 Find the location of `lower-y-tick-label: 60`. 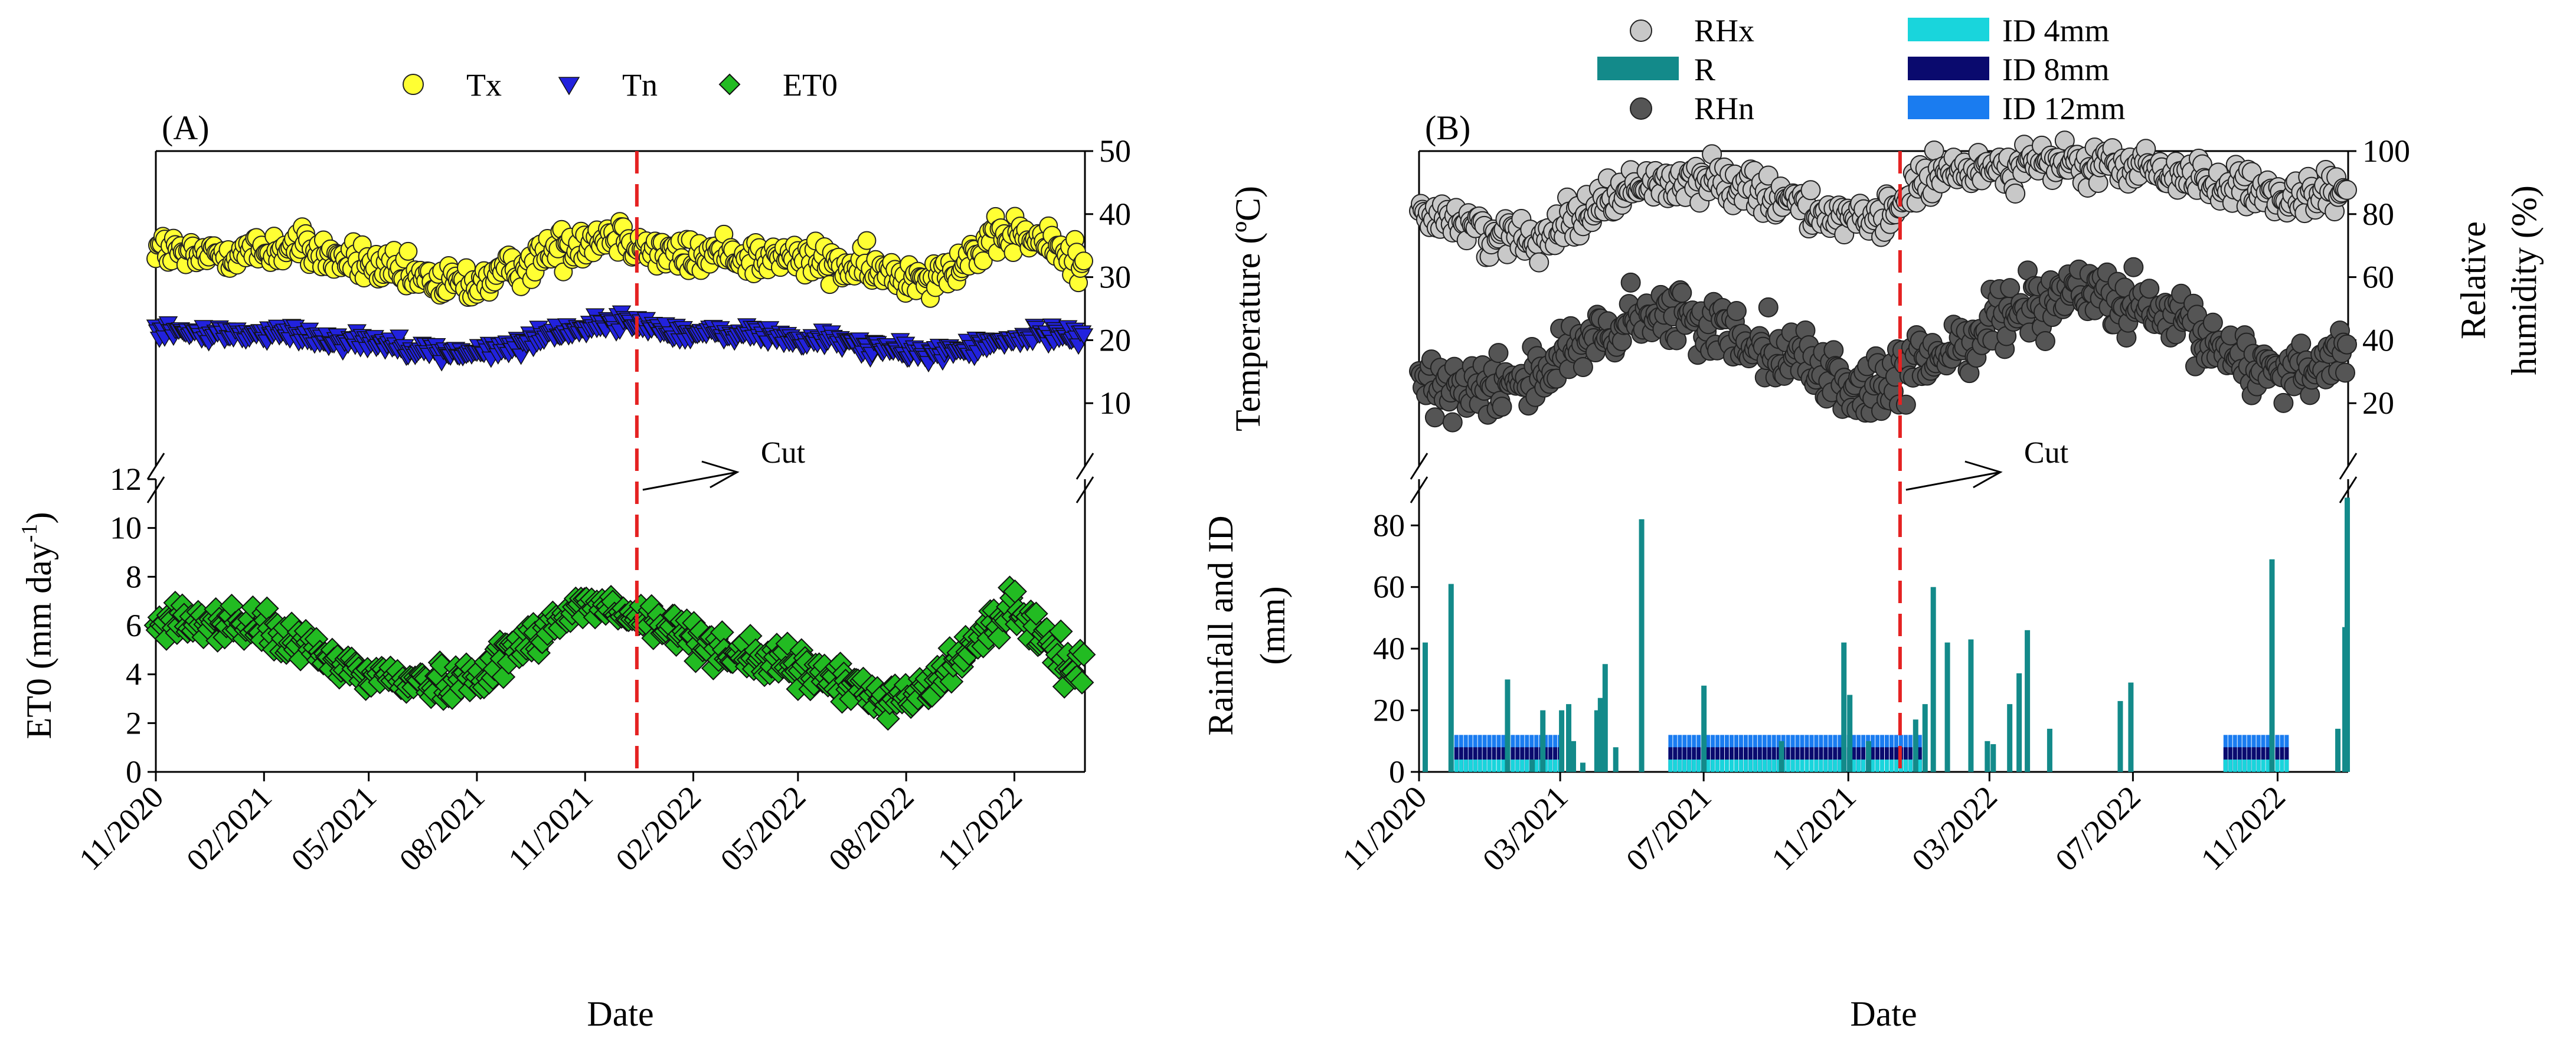

lower-y-tick-label: 60 is located at coordinates (1389, 587).